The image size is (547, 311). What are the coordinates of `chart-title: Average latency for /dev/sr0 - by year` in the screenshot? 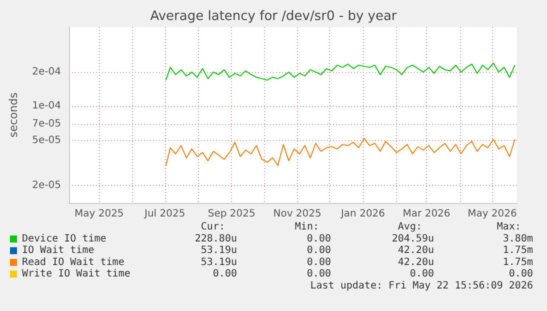 It's located at (274, 16).